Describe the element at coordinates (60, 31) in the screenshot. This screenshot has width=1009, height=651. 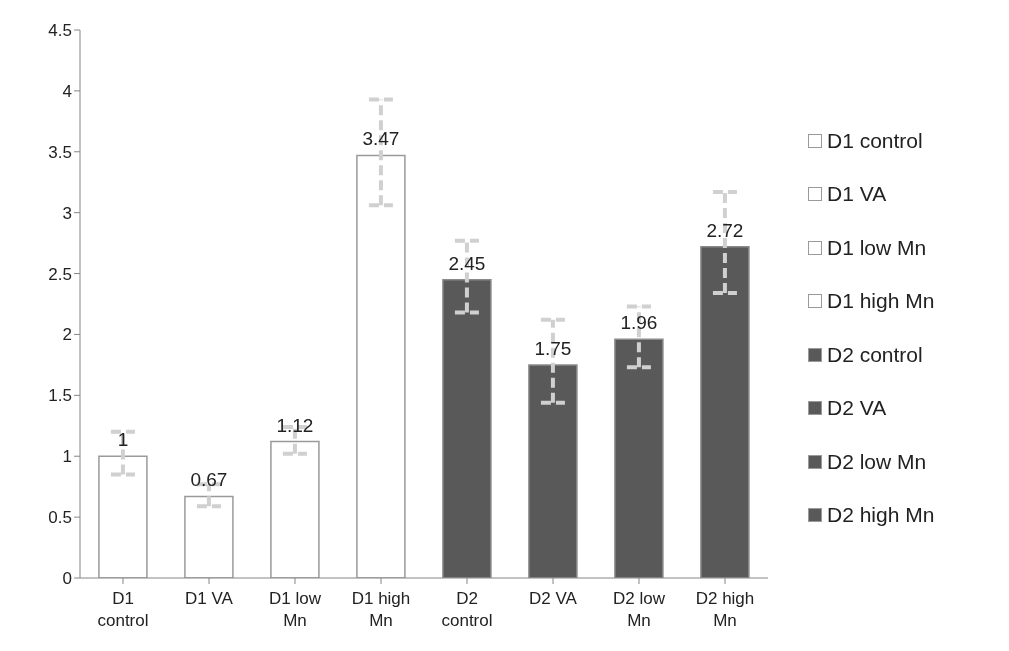
I see `y-tick-label: 4.5` at that location.